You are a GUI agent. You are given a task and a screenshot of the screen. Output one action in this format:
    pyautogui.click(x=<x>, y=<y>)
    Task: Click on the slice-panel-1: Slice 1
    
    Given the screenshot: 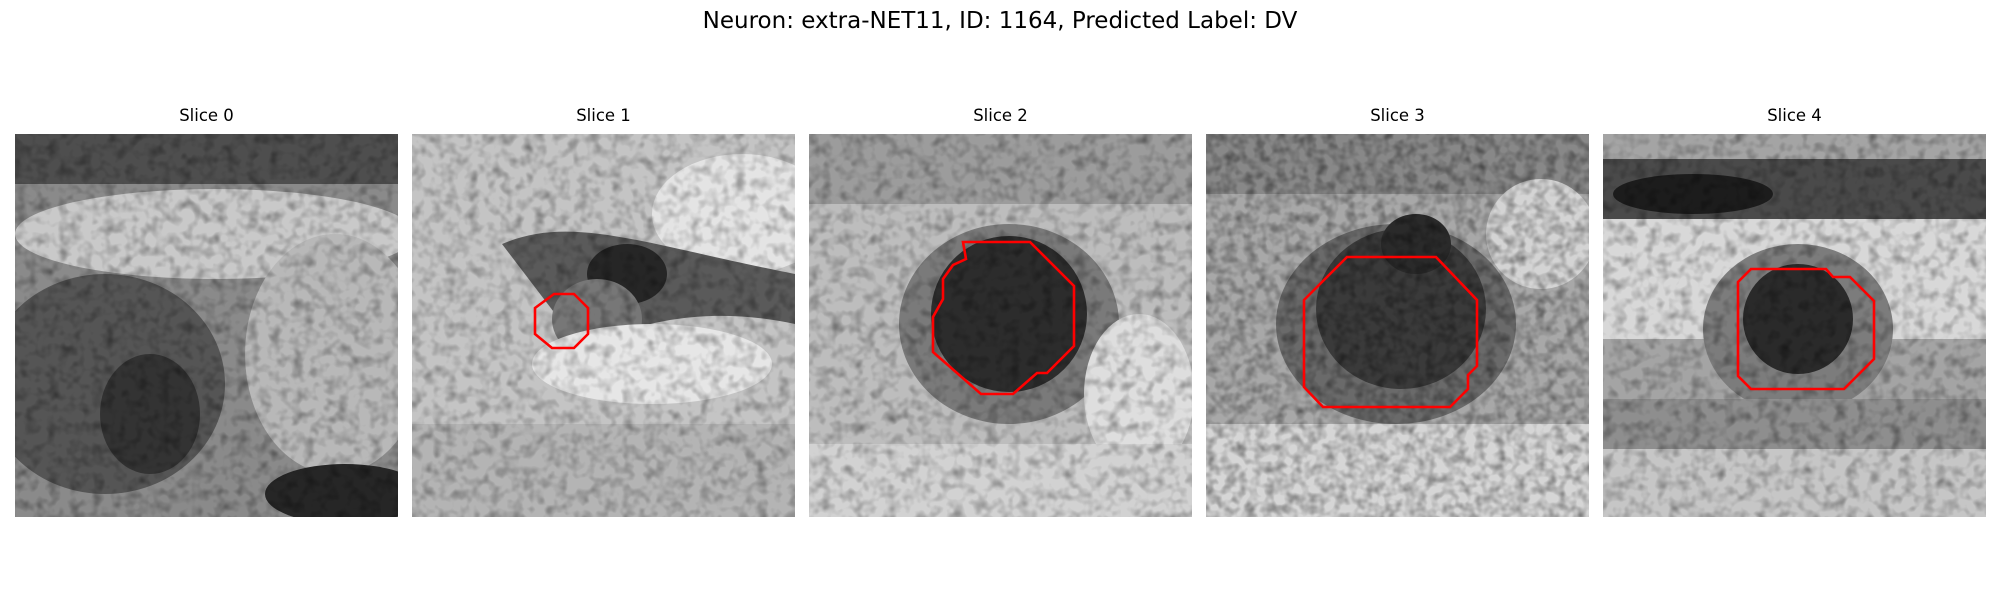 What is the action you would take?
    pyautogui.click(x=603, y=311)
    